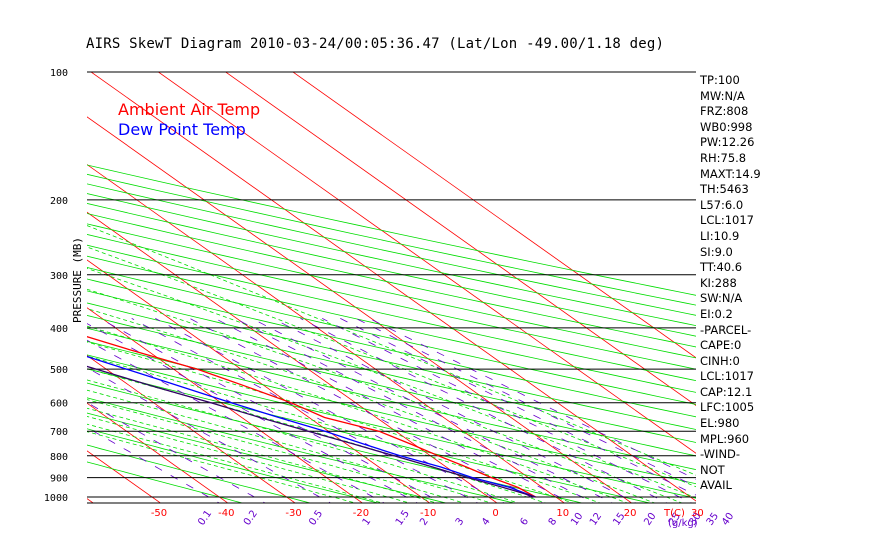  Describe the element at coordinates (226, 513) in the screenshot. I see `x-bottom-tick-label: -40` at that location.